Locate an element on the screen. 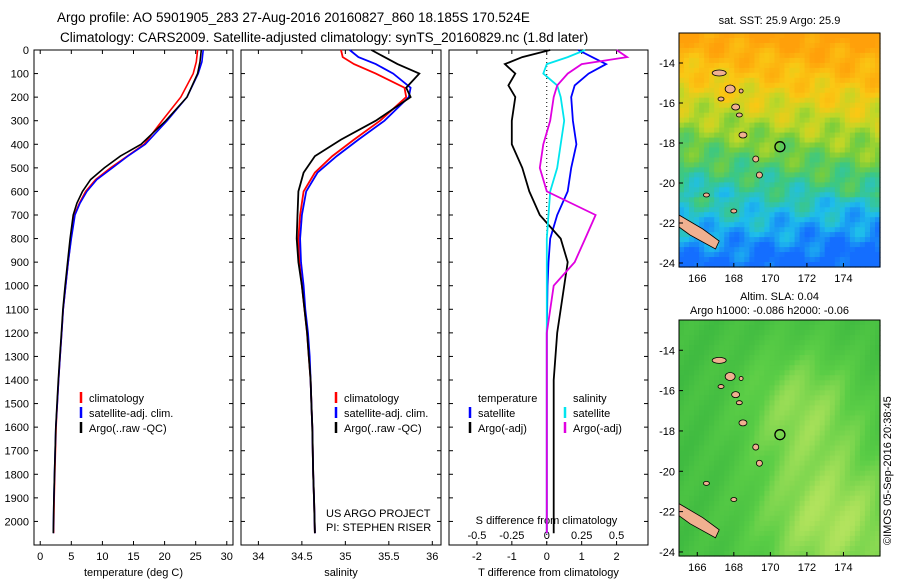 The height and width of the screenshot is (580, 900). legend-label: Argo(-adj) is located at coordinates (502, 429).